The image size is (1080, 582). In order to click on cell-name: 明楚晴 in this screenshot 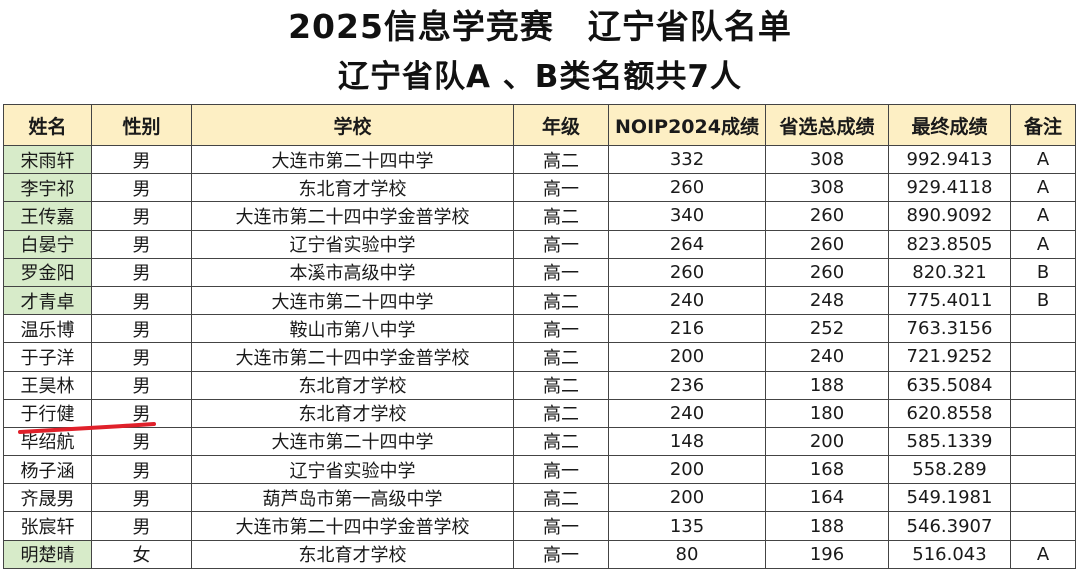, I will do `click(47, 554)`.